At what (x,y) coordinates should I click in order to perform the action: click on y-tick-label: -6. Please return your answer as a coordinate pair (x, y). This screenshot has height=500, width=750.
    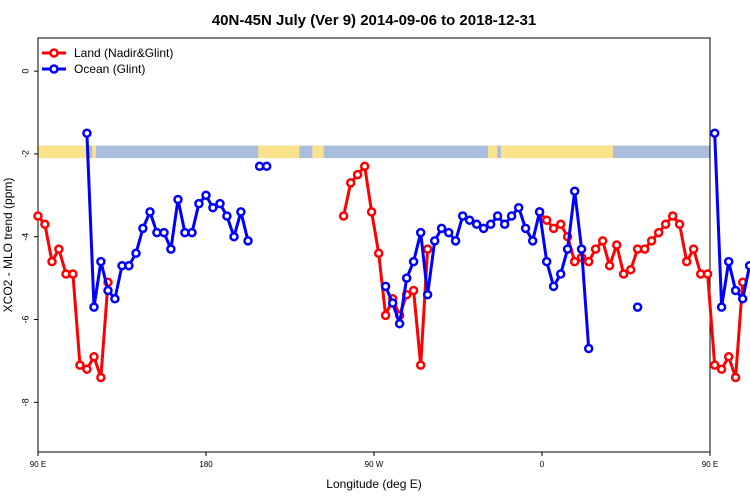
    Looking at the image, I should click on (25, 320).